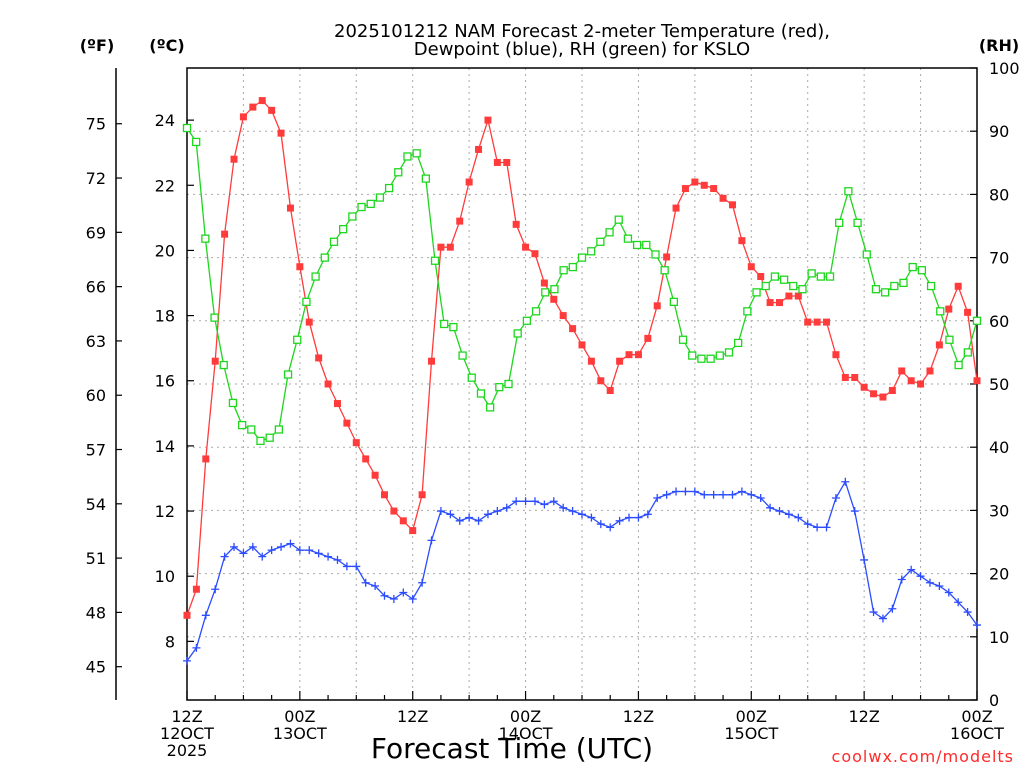 Image resolution: width=1024 pixels, height=768 pixels. Describe the element at coordinates (170, 641) in the screenshot. I see `celsius-tick-label: 8` at that location.